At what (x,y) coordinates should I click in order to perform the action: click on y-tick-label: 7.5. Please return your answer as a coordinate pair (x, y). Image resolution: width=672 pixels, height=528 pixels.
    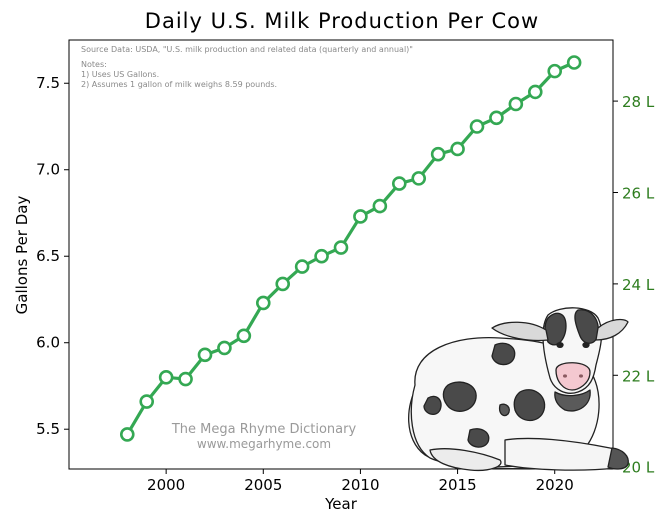
    Looking at the image, I should click on (48, 83).